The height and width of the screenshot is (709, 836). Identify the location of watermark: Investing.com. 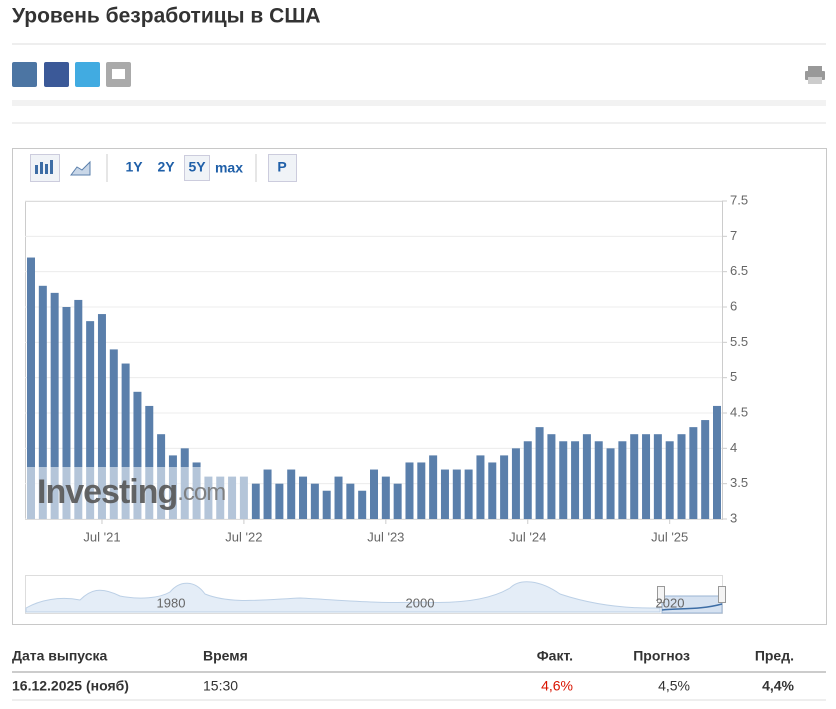
(131, 492).